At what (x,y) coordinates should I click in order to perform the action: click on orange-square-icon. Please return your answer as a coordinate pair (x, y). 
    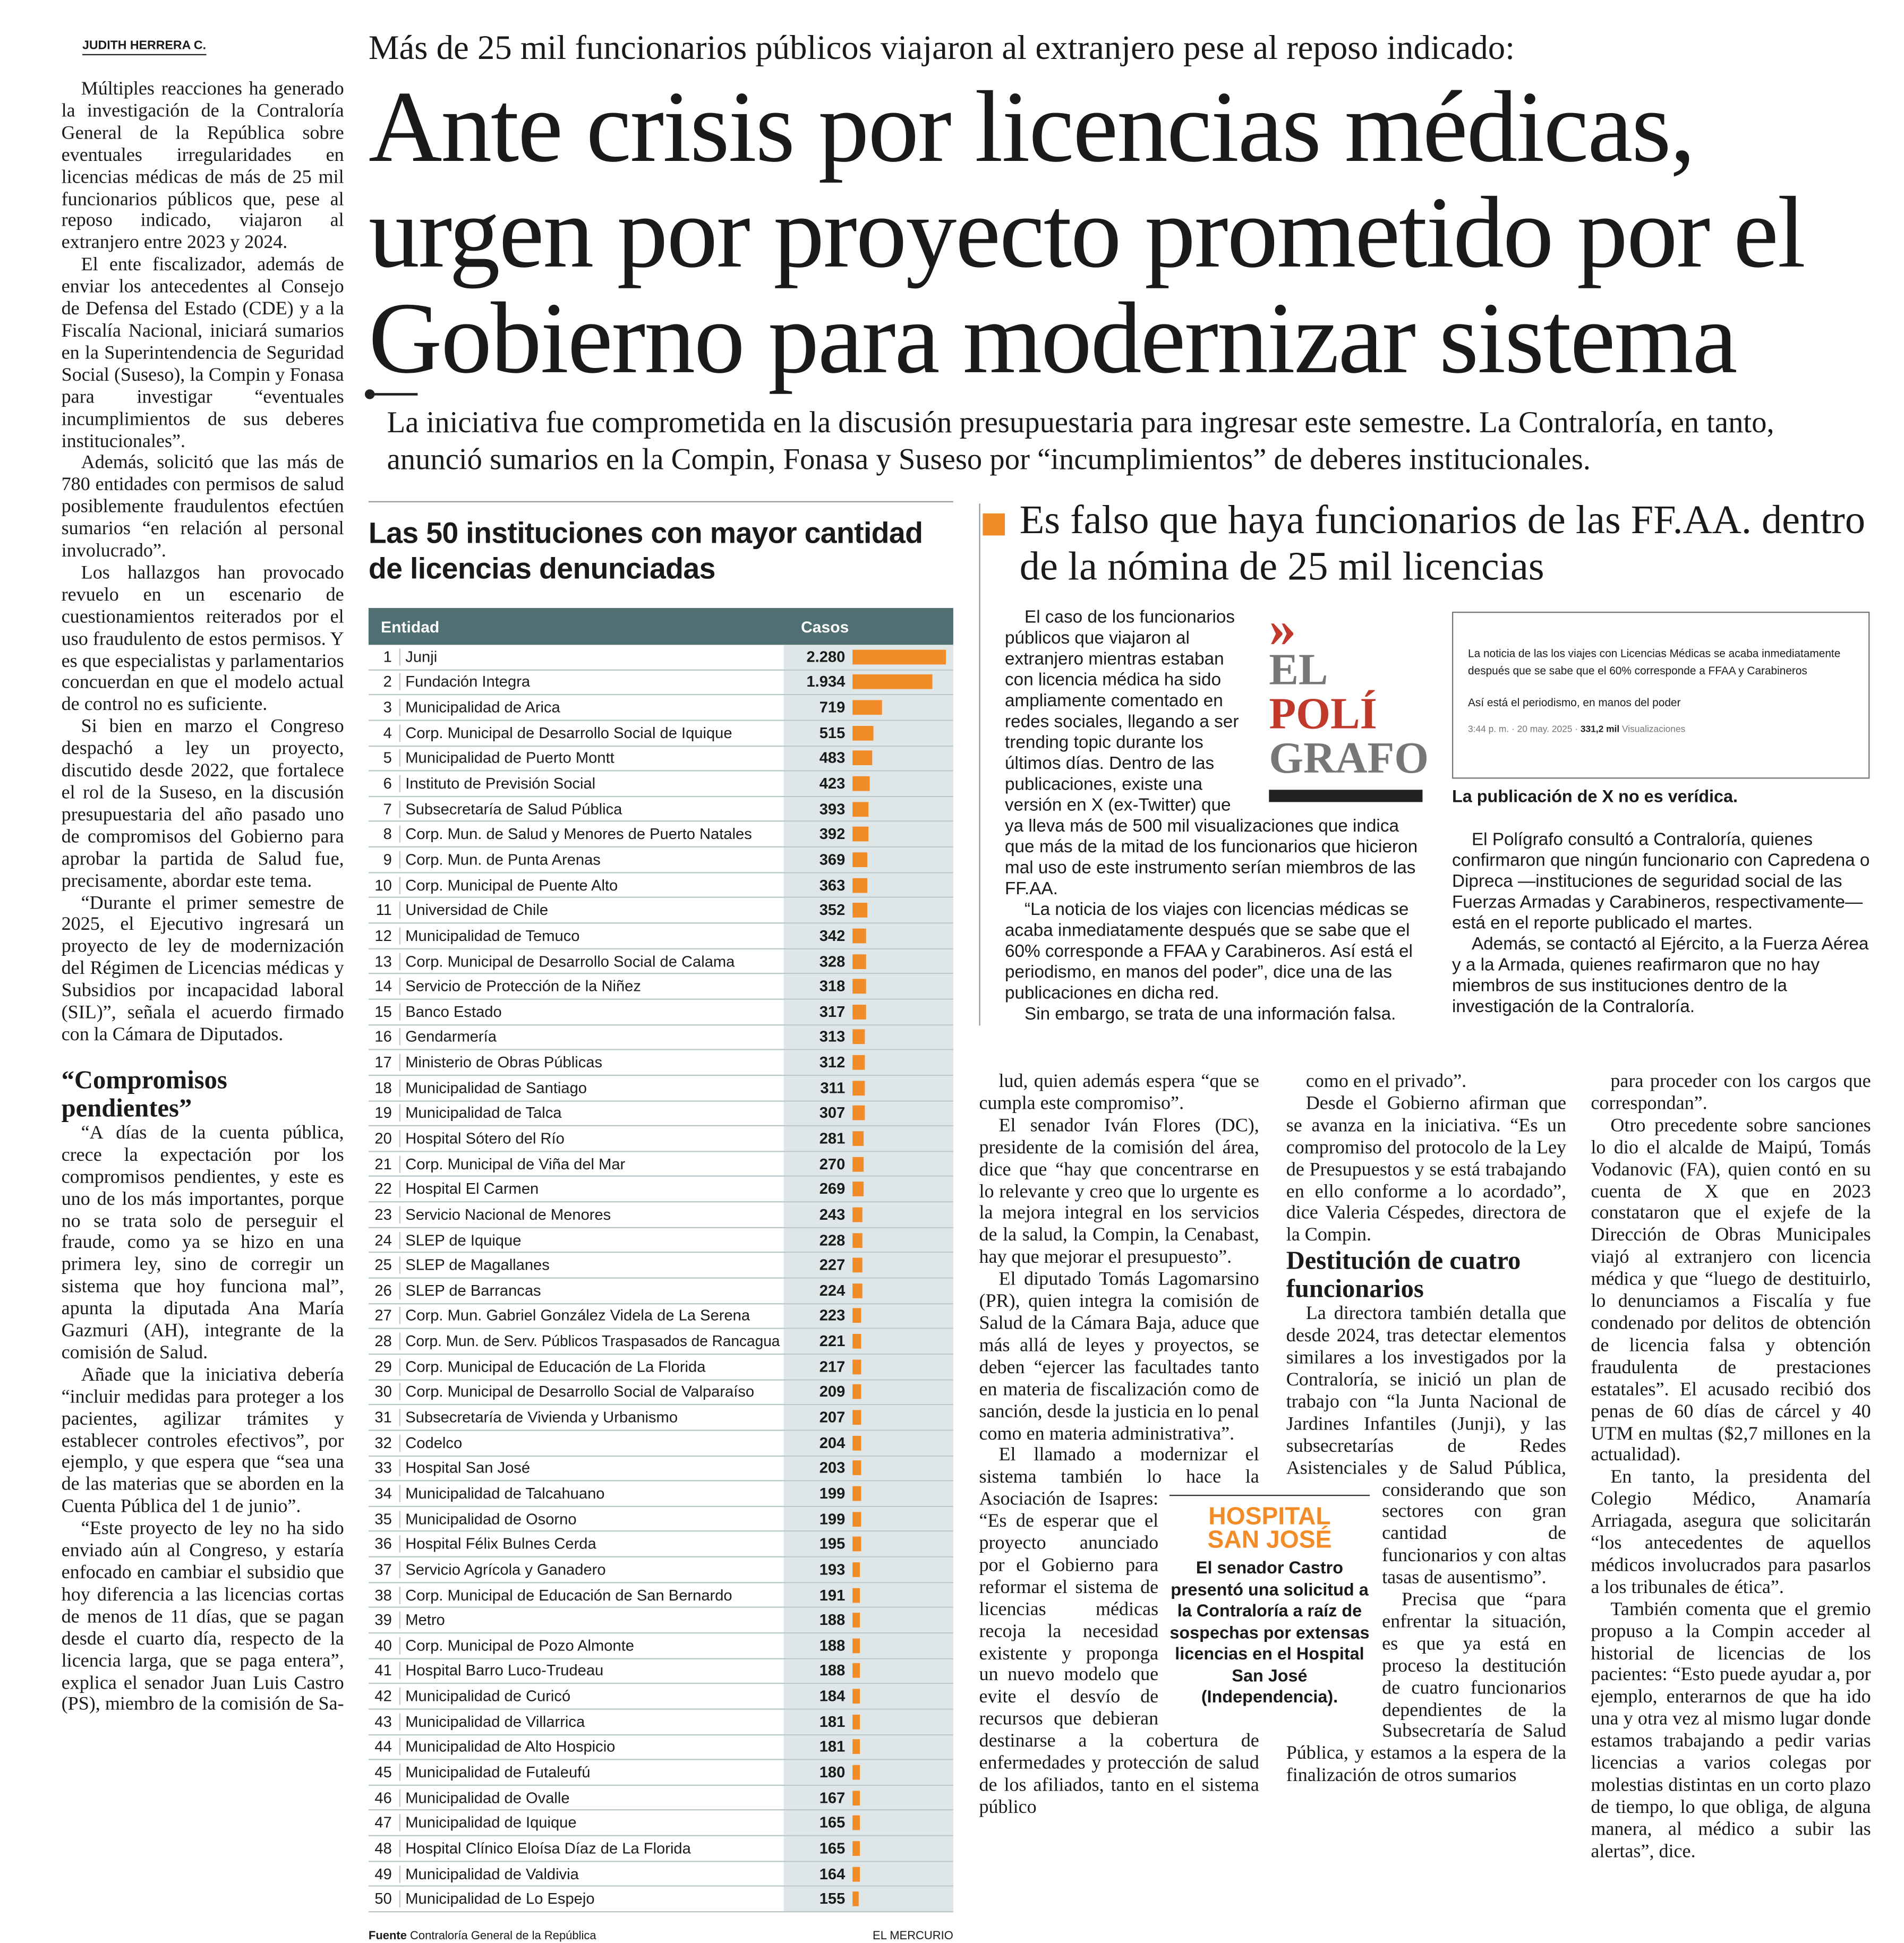
    Looking at the image, I should click on (994, 524).